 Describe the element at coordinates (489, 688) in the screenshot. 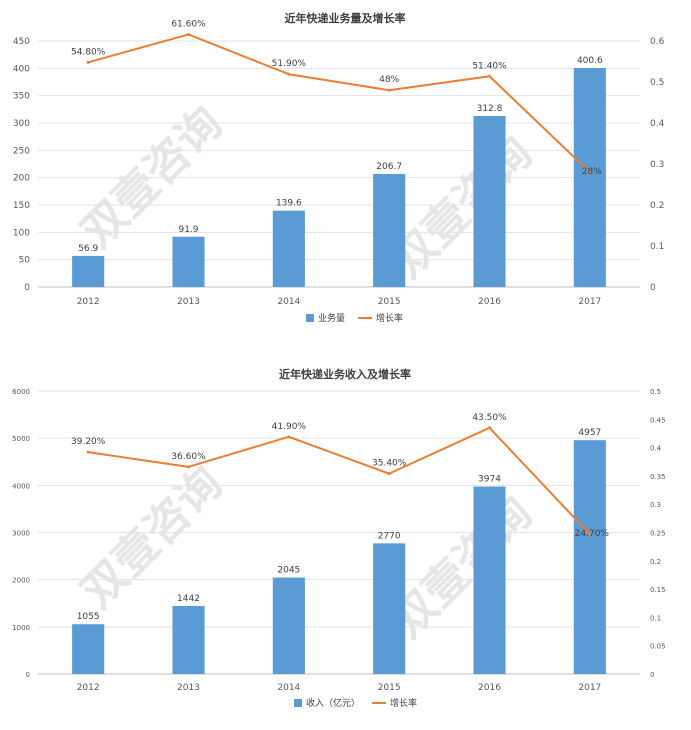

I see `x-tick-label: 2016` at that location.